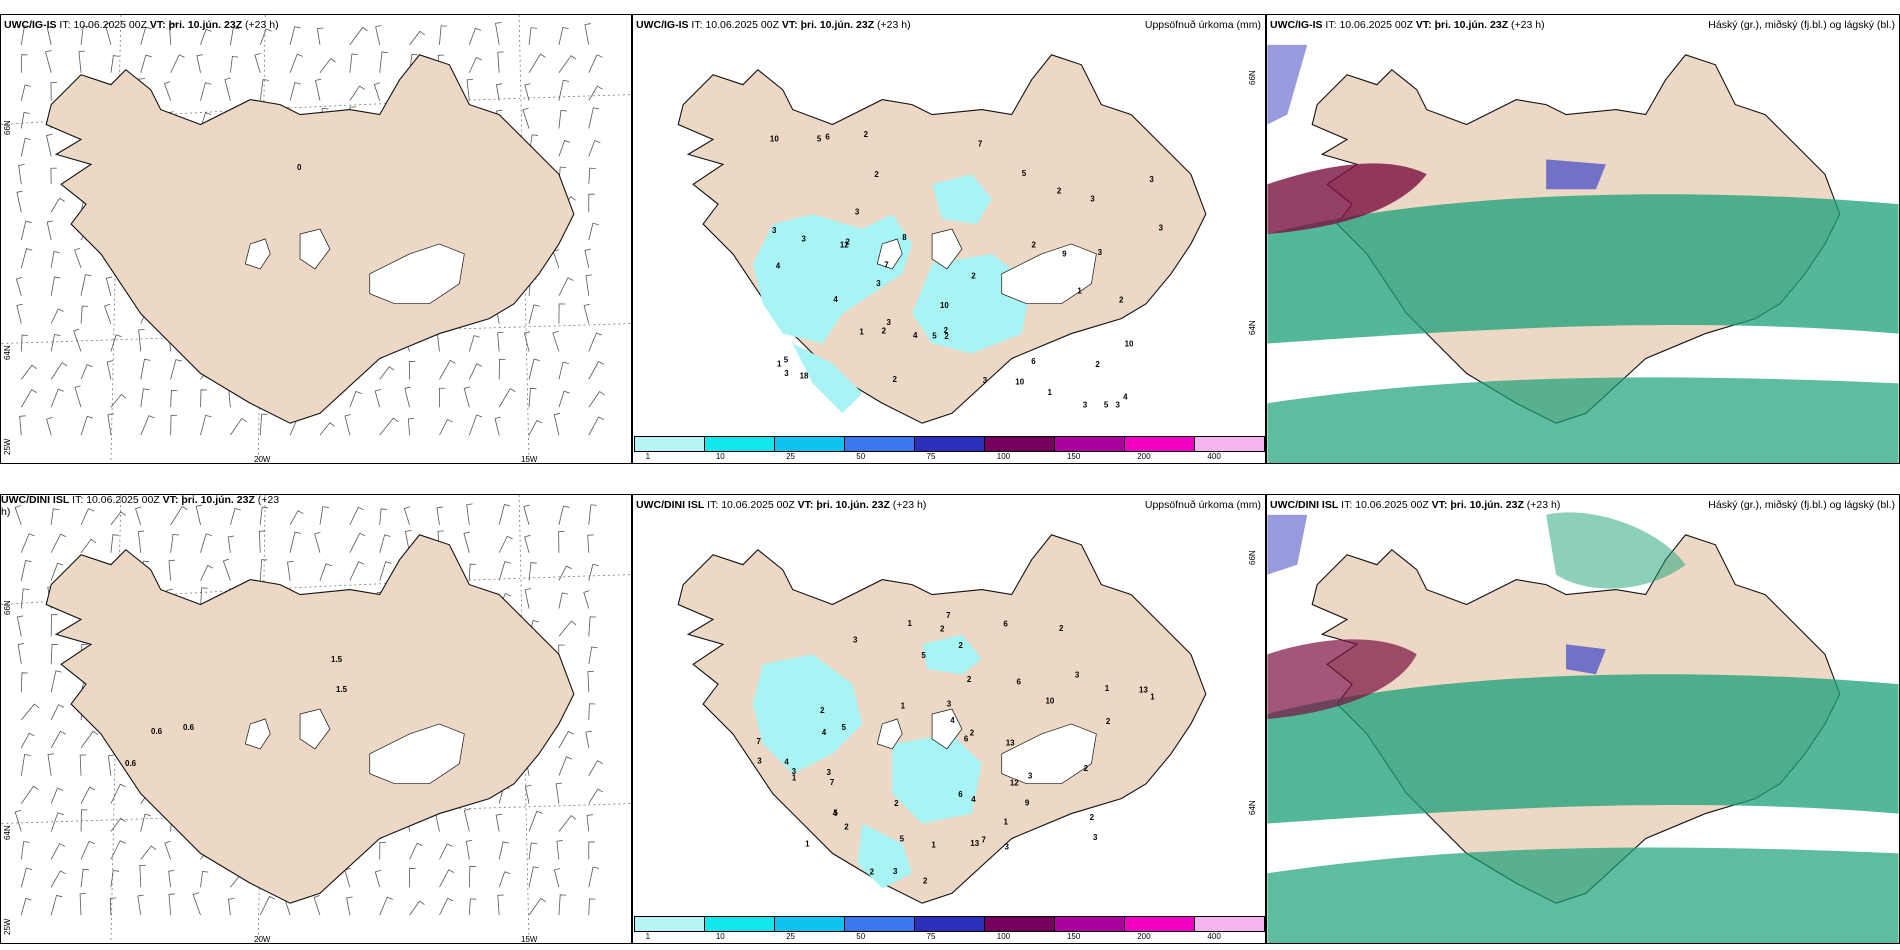 This screenshot has height=950, width=1900. I want to click on colorbar-label: 75, so click(931, 936).